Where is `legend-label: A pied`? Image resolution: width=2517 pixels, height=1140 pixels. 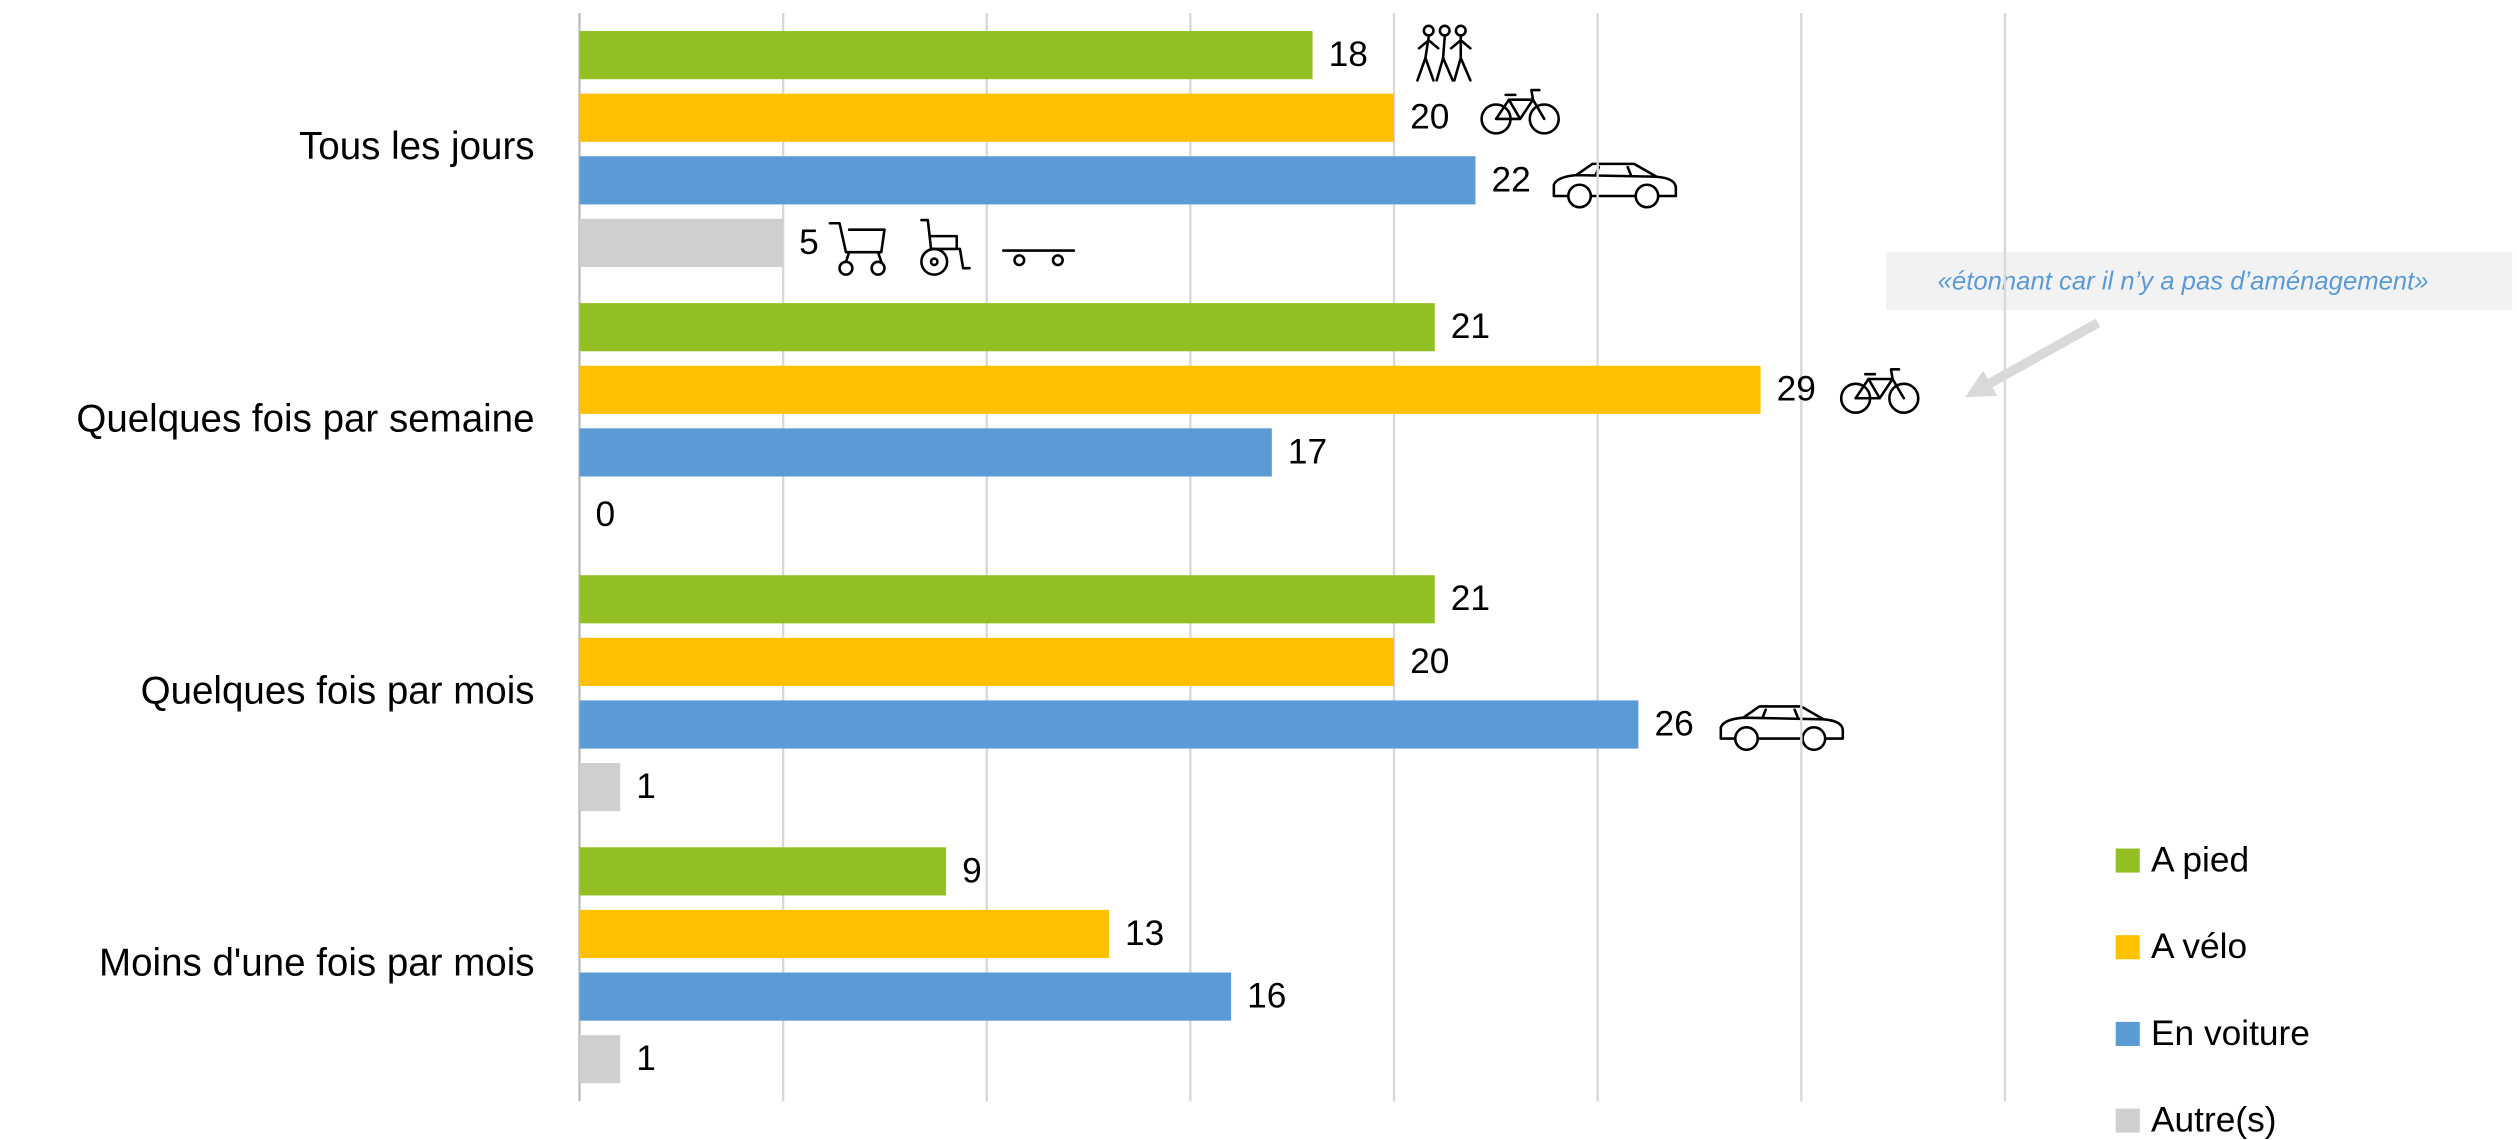 legend-label: A pied is located at coordinates (2200, 859).